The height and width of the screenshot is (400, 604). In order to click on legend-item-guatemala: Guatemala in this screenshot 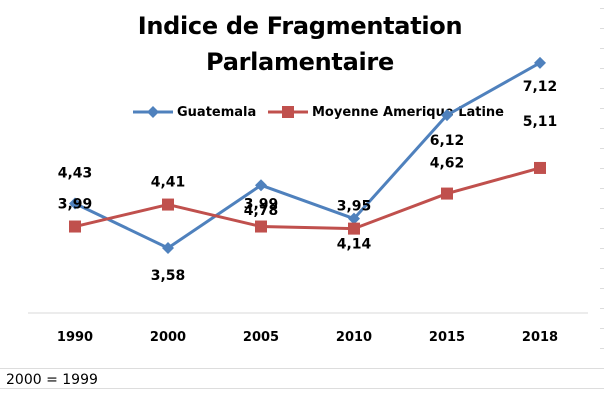, I will do `click(194, 112)`.